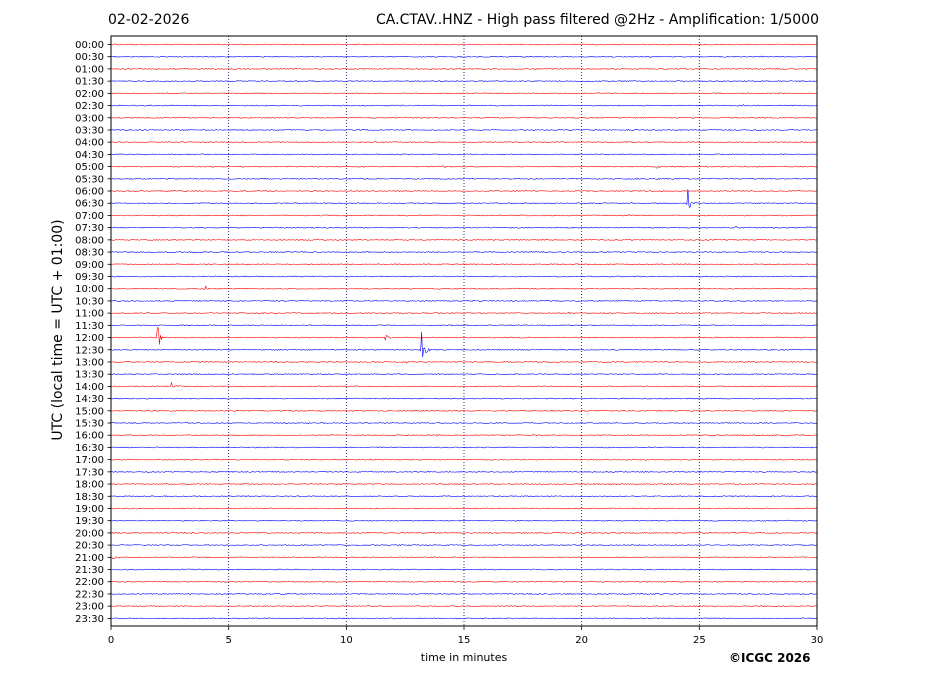 The width and height of the screenshot is (927, 696). Describe the element at coordinates (89, 509) in the screenshot. I see `y-tick-label: 19:00` at that location.